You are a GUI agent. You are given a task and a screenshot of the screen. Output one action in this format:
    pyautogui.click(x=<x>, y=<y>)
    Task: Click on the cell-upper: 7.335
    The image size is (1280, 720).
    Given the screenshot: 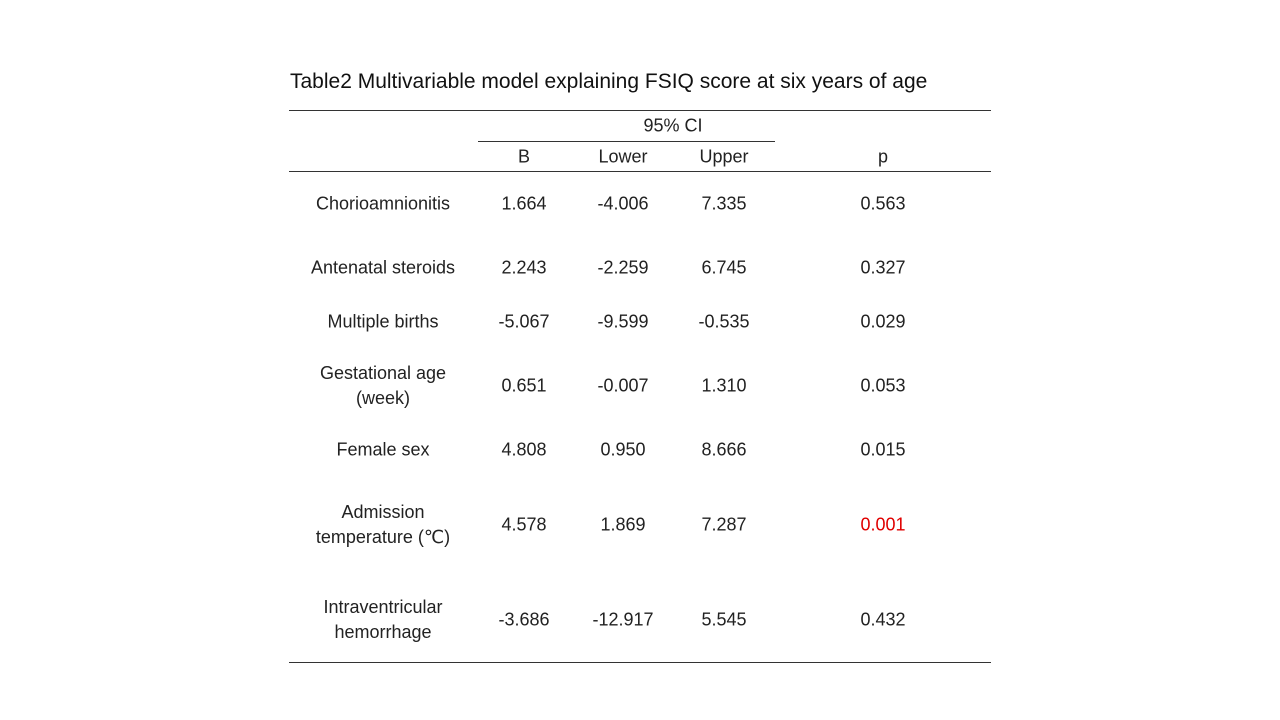 What is the action you would take?
    pyautogui.click(x=724, y=203)
    